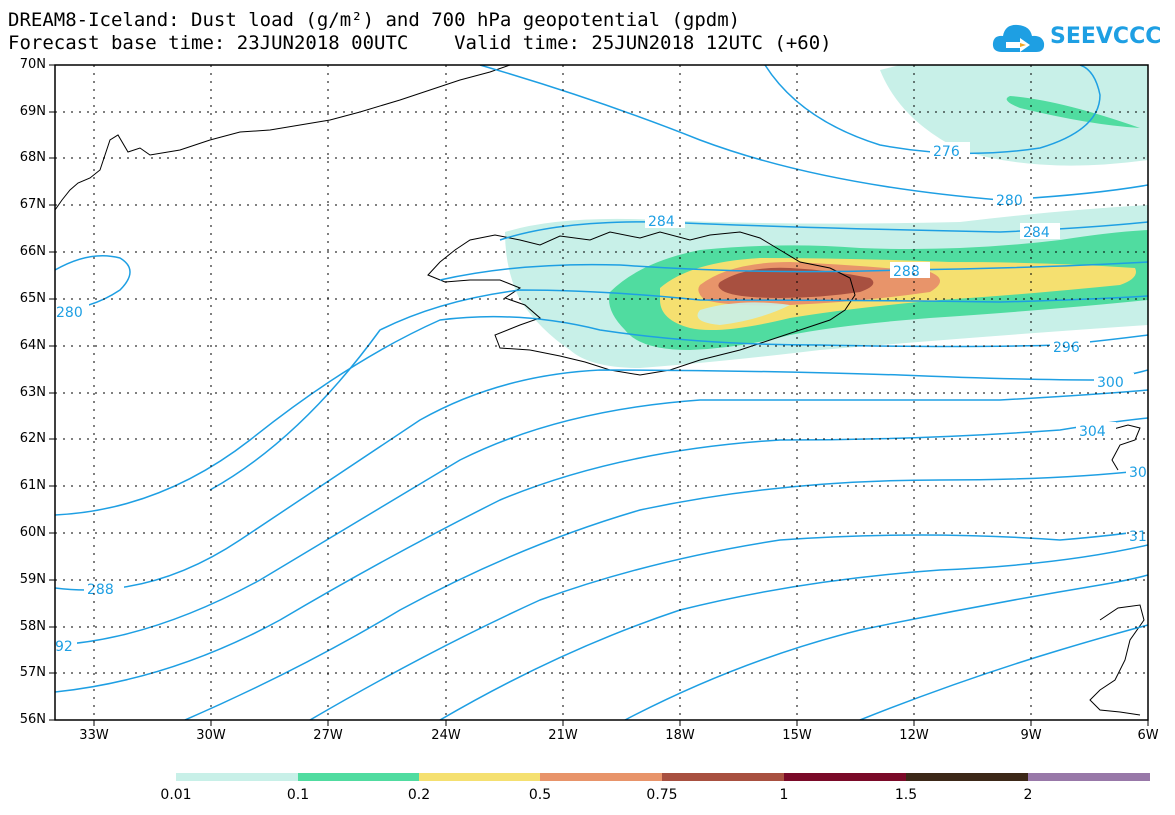 This screenshot has width=1175, height=815. I want to click on cloud-icon, so click(1018, 38).